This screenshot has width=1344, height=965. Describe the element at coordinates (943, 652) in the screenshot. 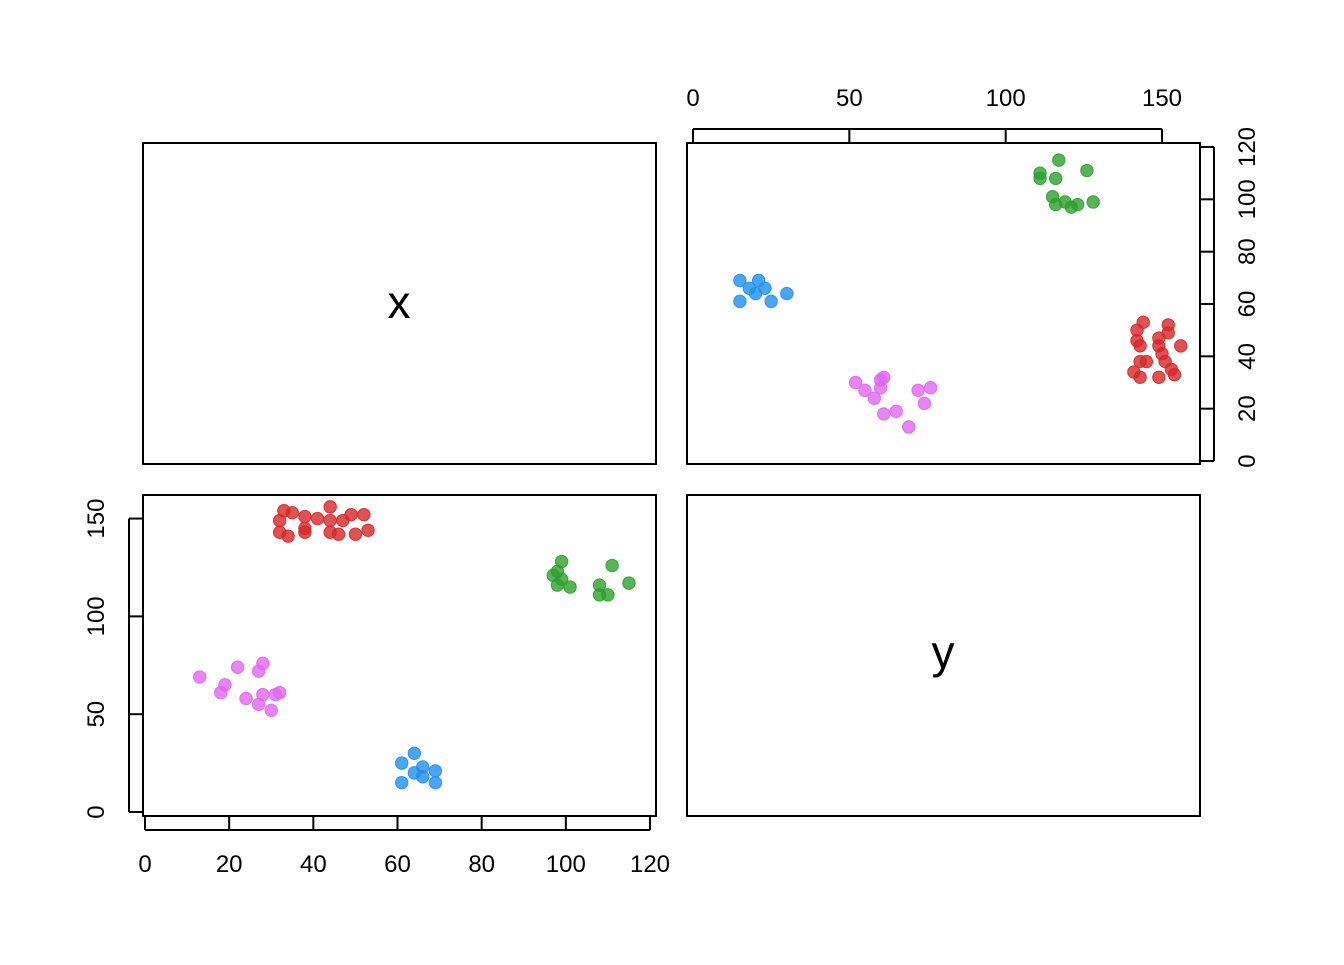

I see `diagonal-label-y: y` at that location.